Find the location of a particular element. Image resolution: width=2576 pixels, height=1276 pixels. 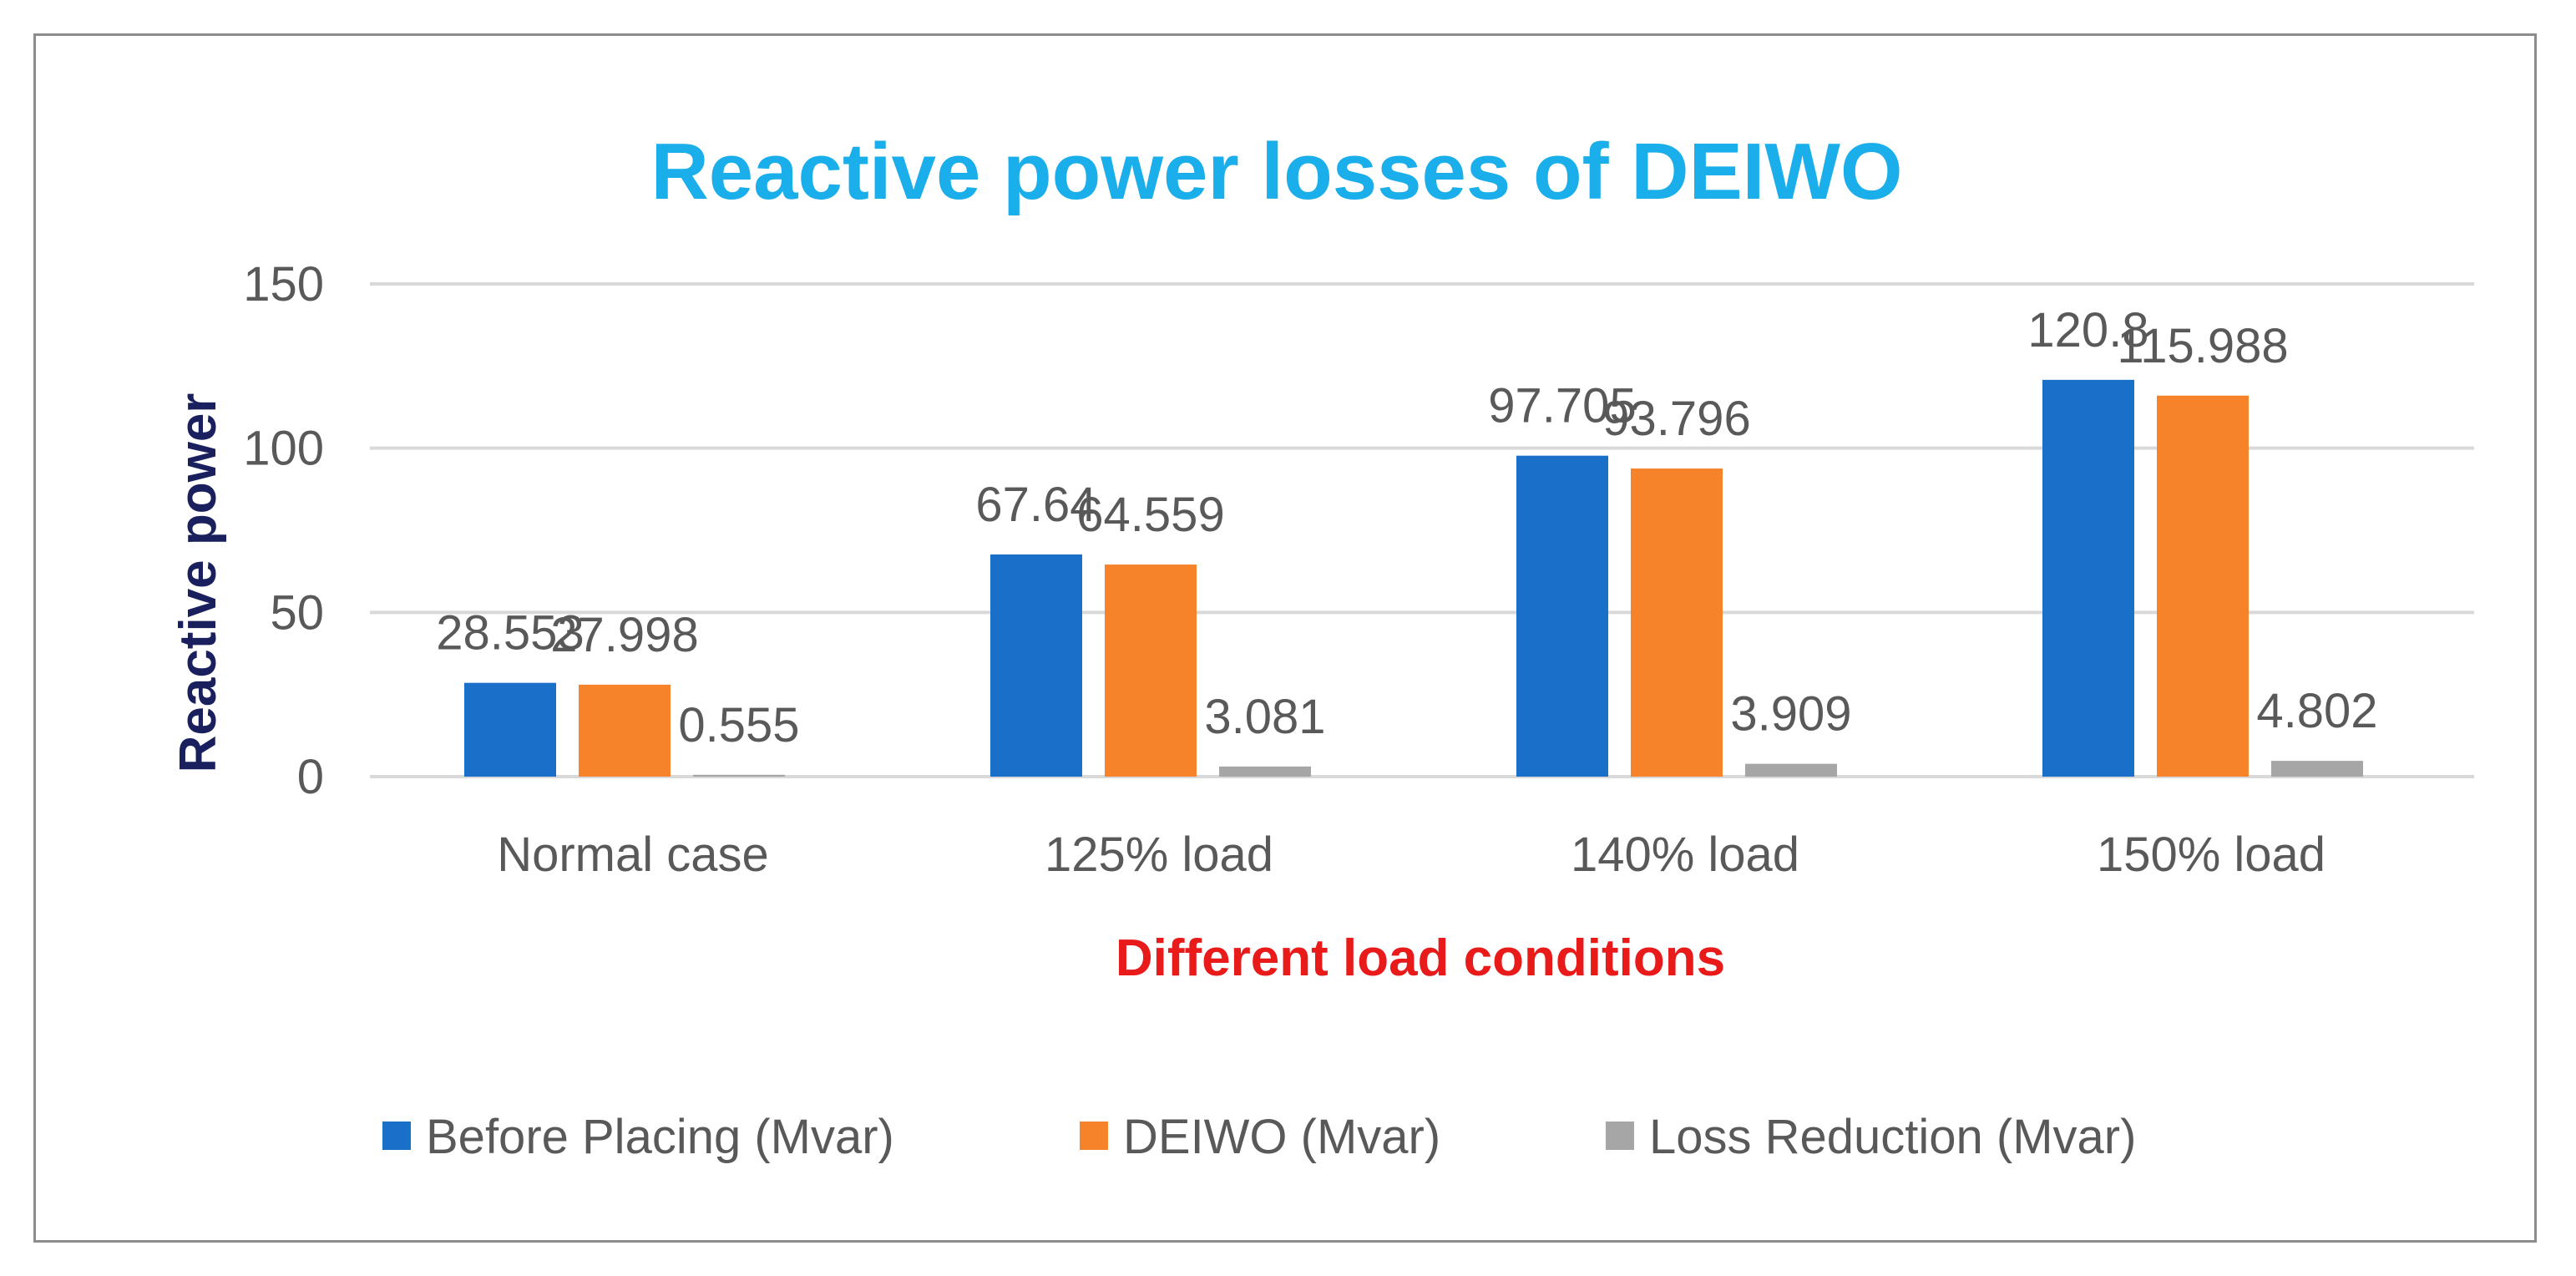

data-label: 67.64 is located at coordinates (1035, 505).